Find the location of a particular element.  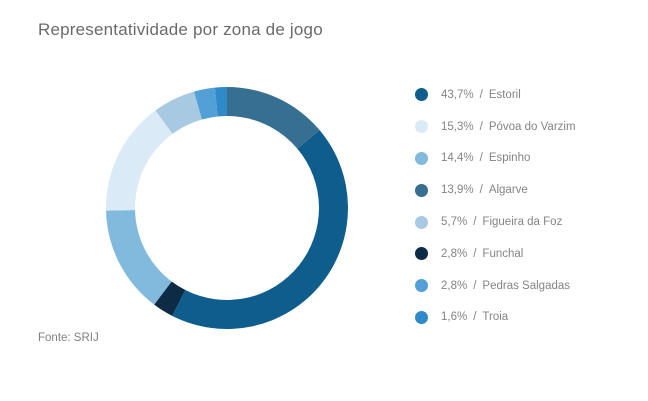

donut-segment-pedras-salgadas is located at coordinates (206, 103).